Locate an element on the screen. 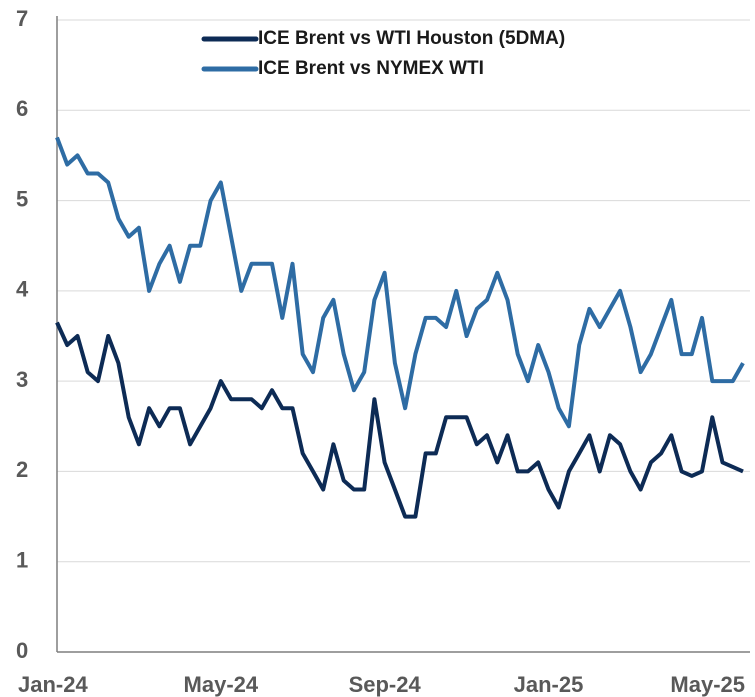 The width and height of the screenshot is (755, 697). y-tick-label: 6 is located at coordinates (22, 108).